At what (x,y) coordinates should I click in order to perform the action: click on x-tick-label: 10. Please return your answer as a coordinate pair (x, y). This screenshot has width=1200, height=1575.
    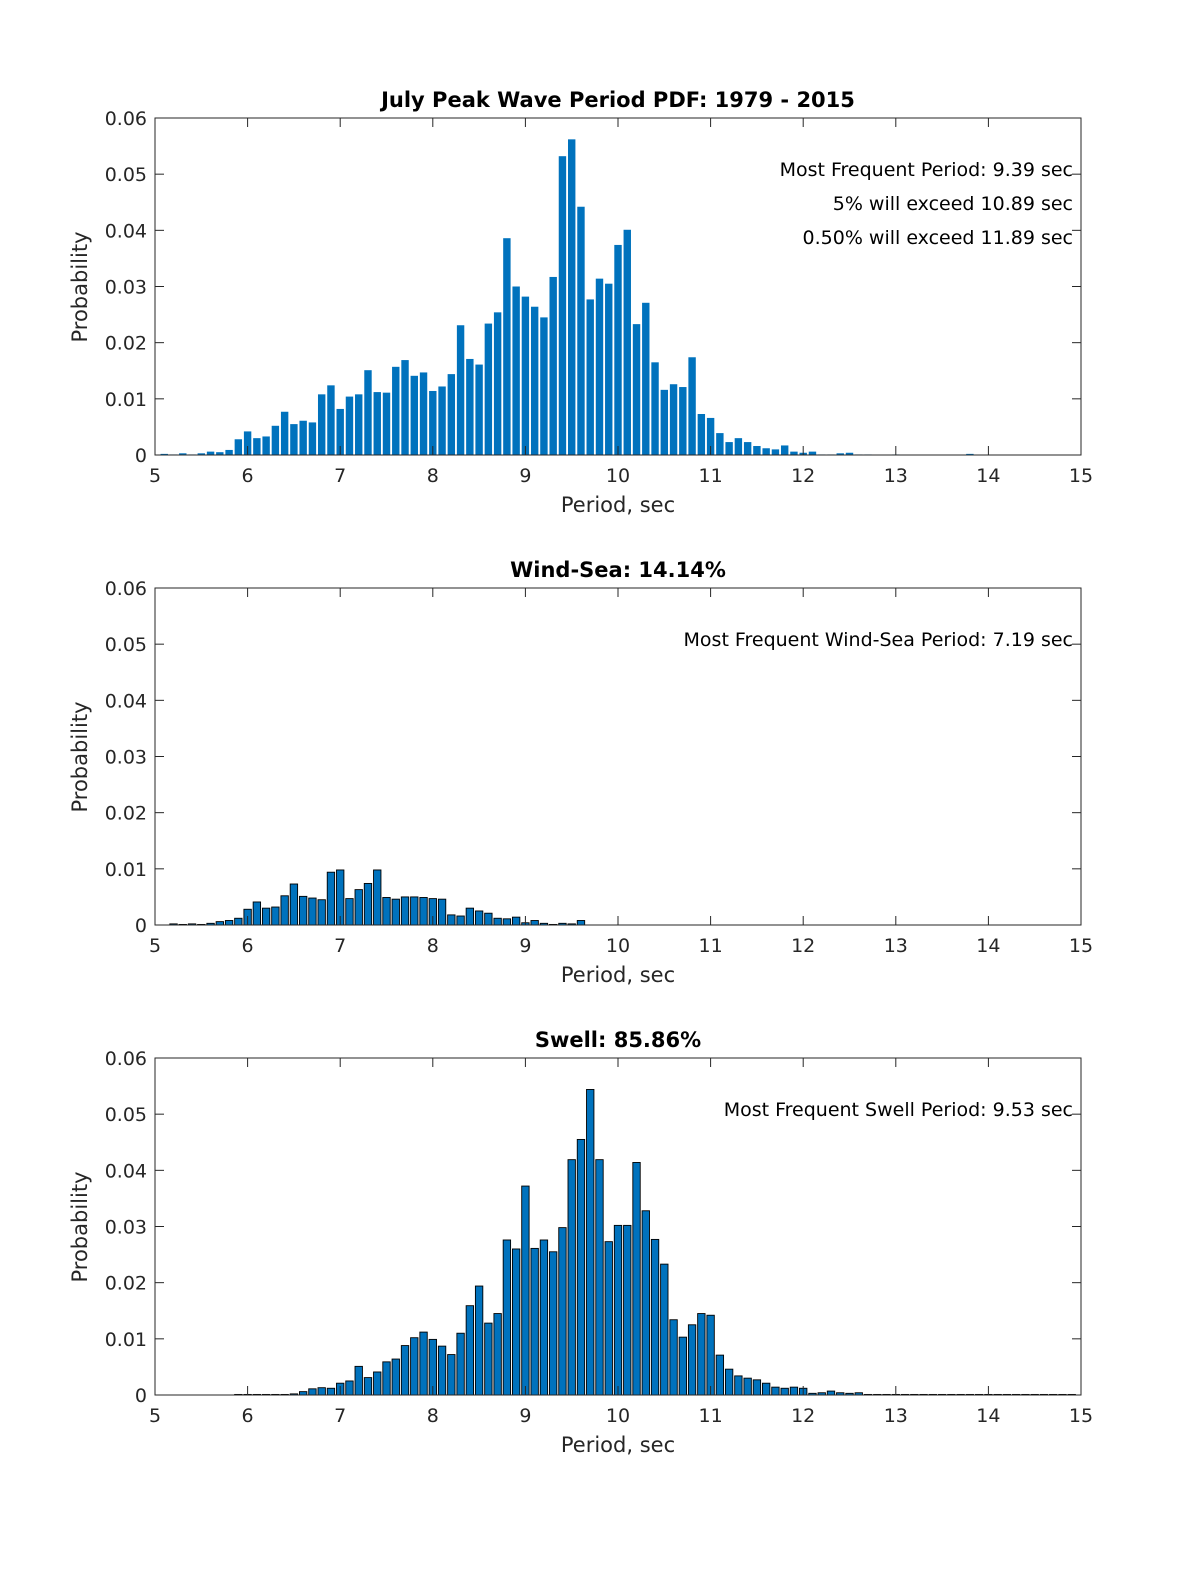
    Looking at the image, I should click on (618, 476).